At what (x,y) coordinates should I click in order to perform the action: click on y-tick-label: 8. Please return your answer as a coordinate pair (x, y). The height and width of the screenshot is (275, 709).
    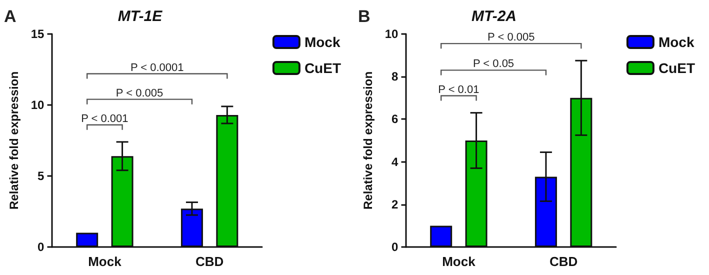
    Looking at the image, I should click on (395, 77).